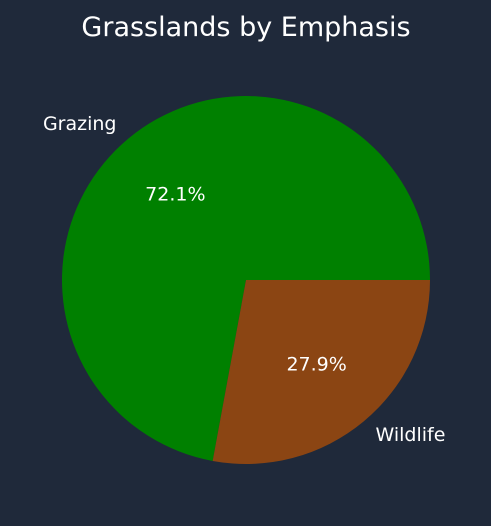  Describe the element at coordinates (80, 124) in the screenshot. I see `category-label-grazing: Grazing` at that location.